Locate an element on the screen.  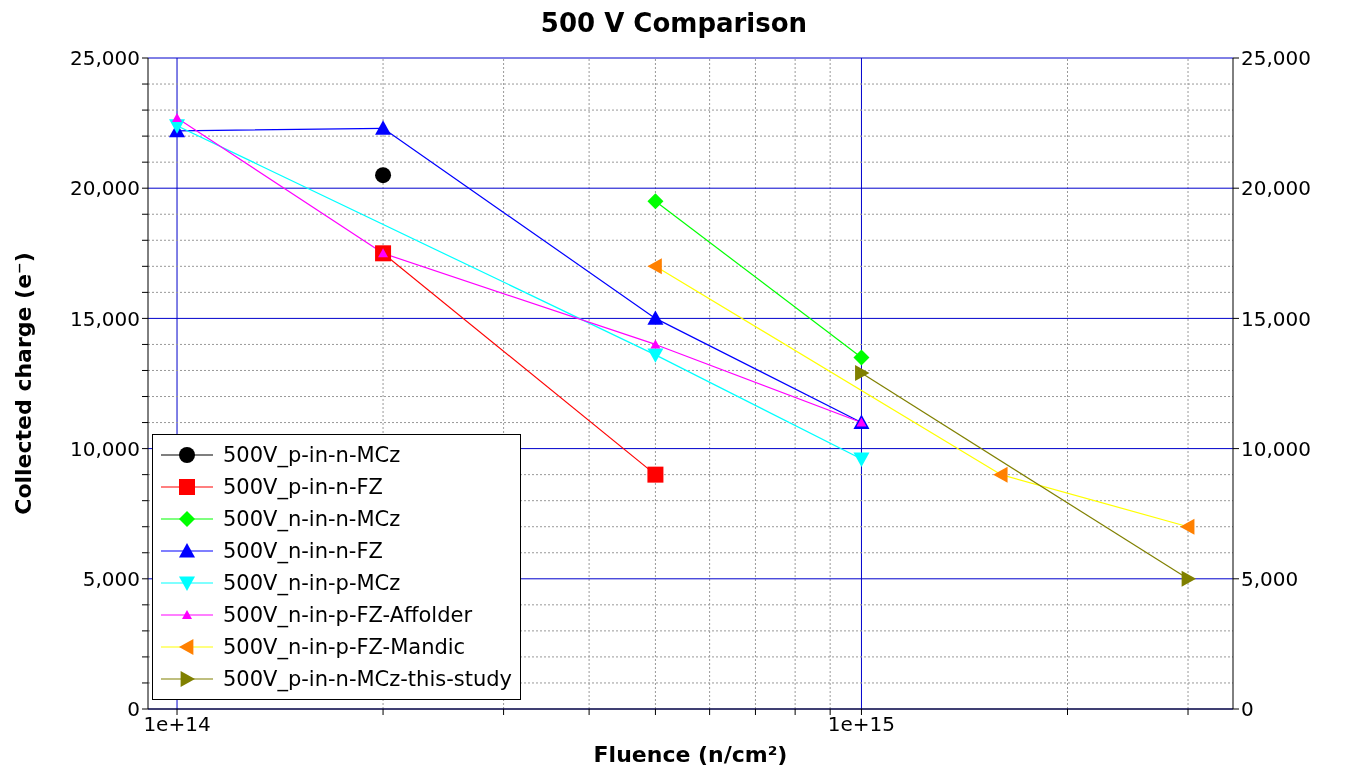
y2-tick-label: 15,000 is located at coordinates (1276, 318).